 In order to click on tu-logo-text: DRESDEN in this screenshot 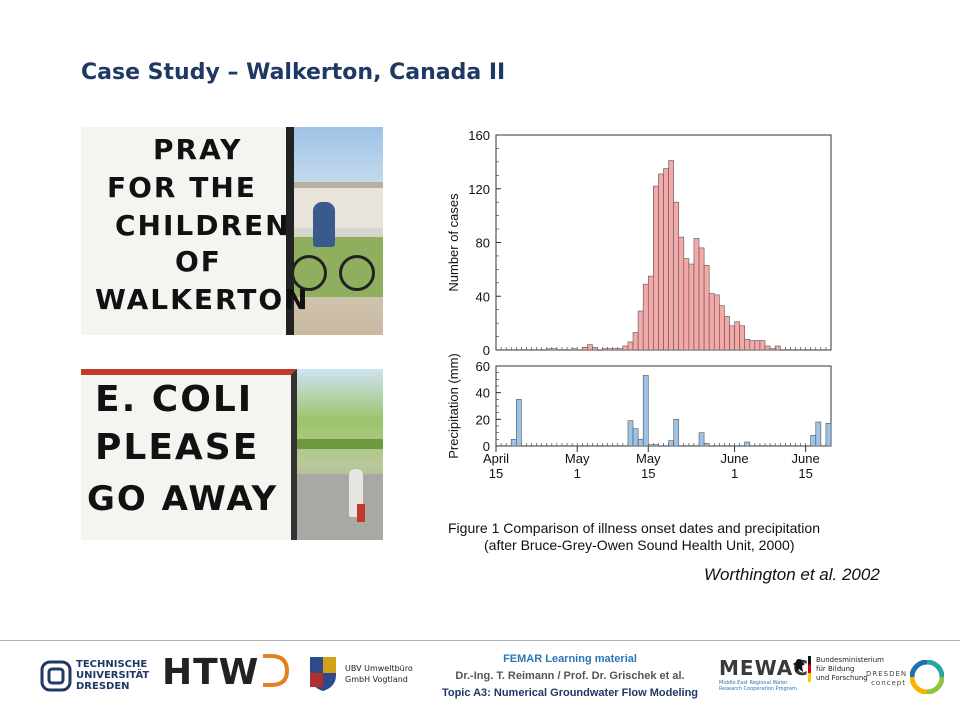, I will do `click(103, 686)`.